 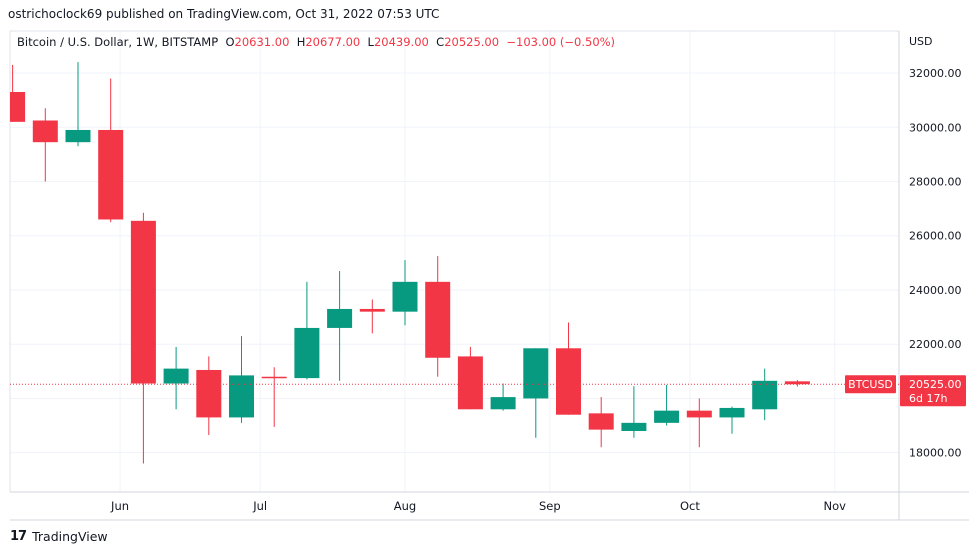 I want to click on legend-open-label: O, so click(x=229, y=42).